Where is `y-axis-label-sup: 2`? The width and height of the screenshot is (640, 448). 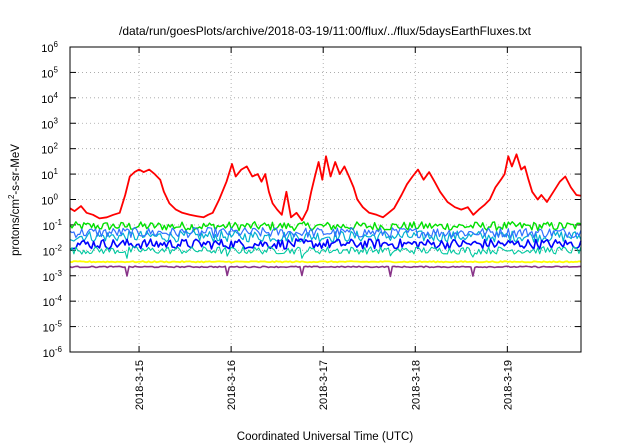 y-axis-label-sup: 2 is located at coordinates (11, 196).